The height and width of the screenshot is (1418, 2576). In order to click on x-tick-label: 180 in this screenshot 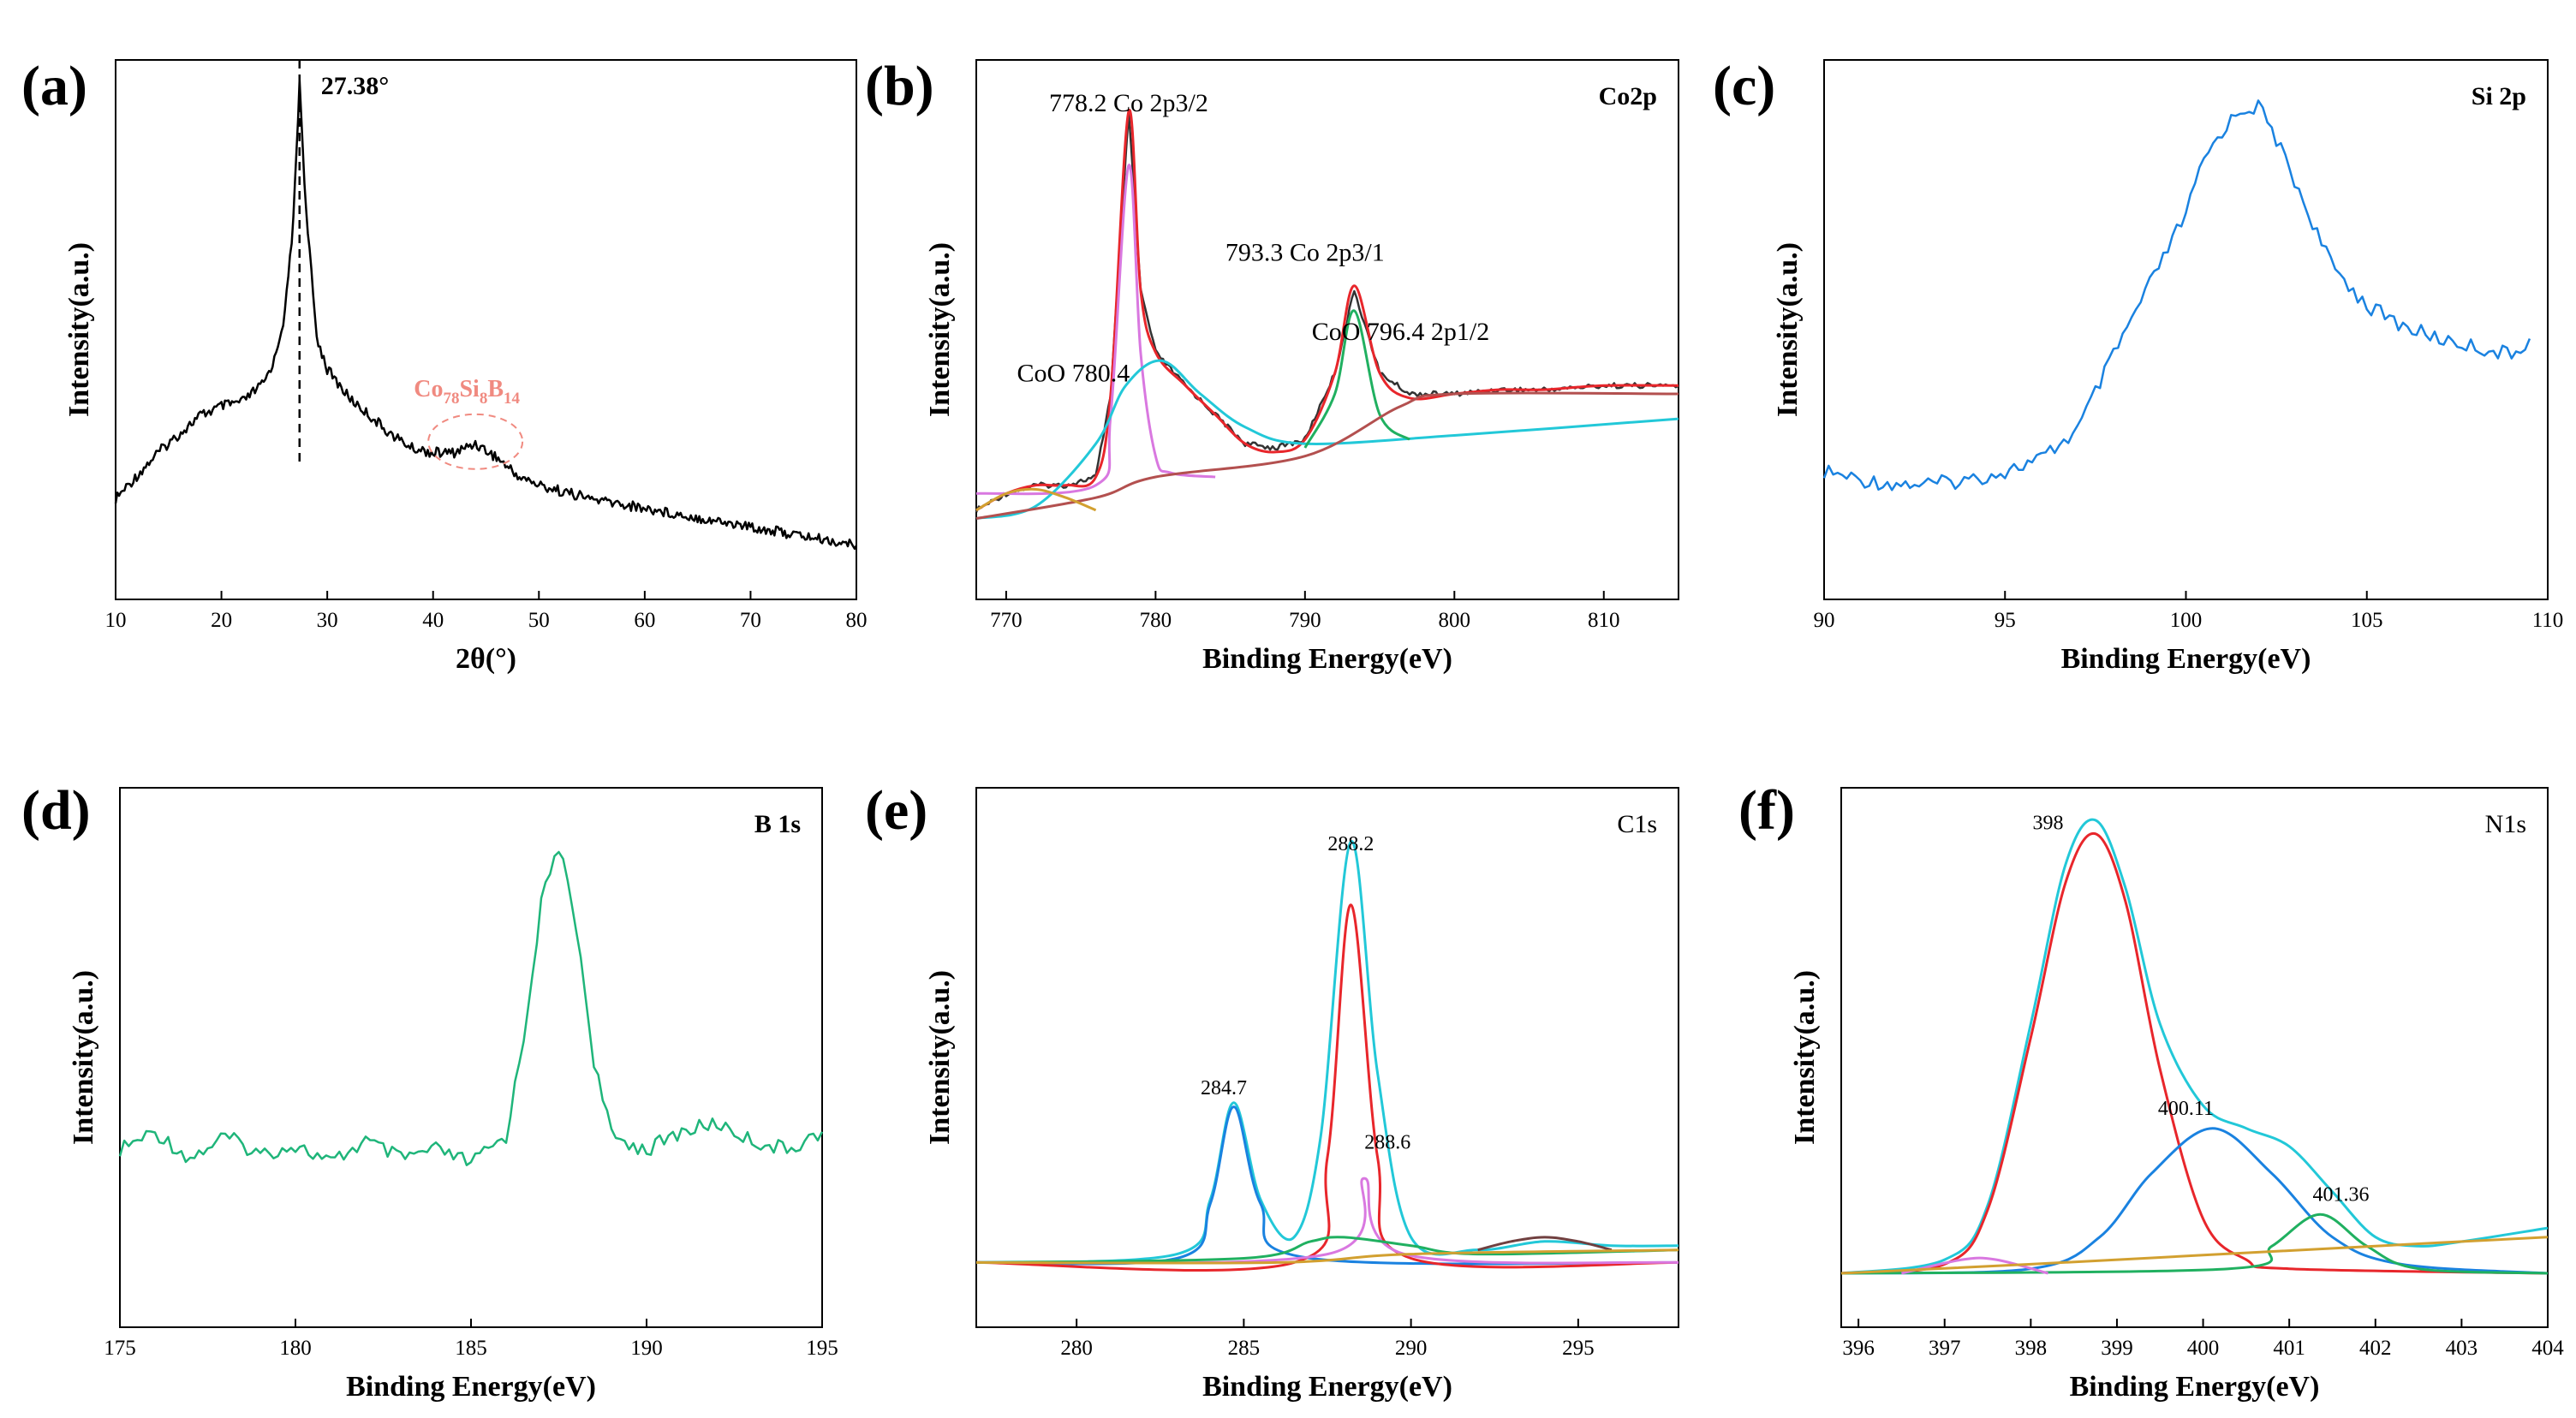, I will do `click(295, 1348)`.